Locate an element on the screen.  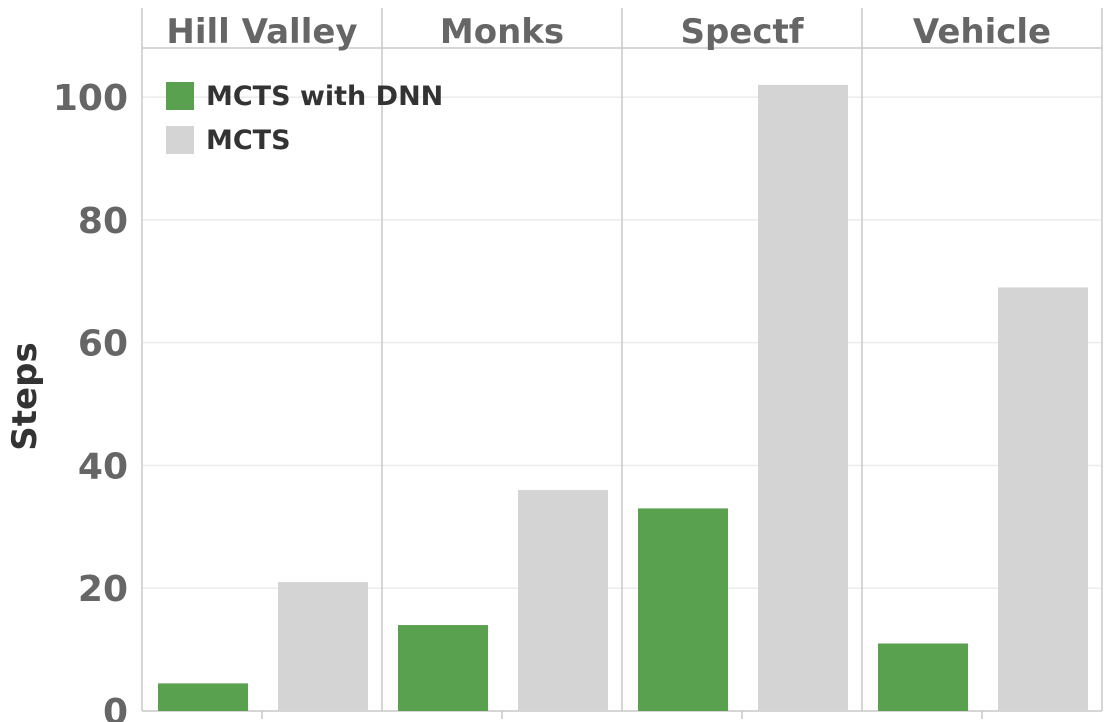
y-tick-label-40: 40 is located at coordinates (103, 466).